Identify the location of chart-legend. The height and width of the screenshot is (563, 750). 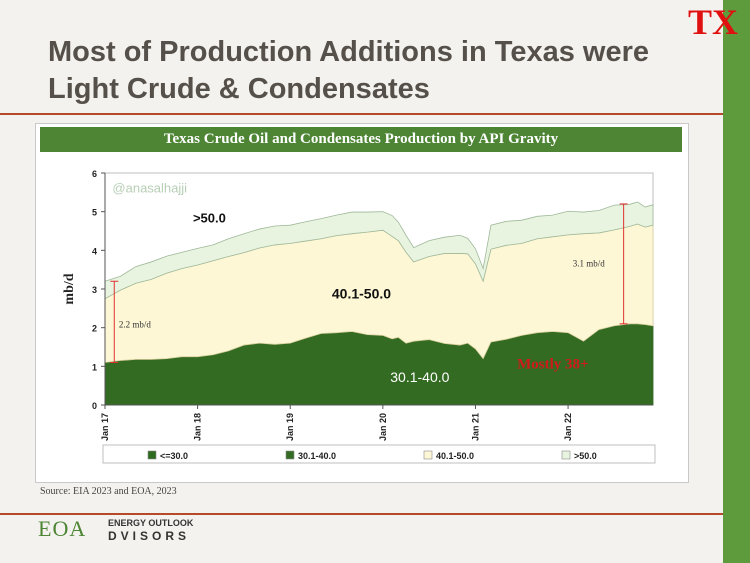
(379, 454).